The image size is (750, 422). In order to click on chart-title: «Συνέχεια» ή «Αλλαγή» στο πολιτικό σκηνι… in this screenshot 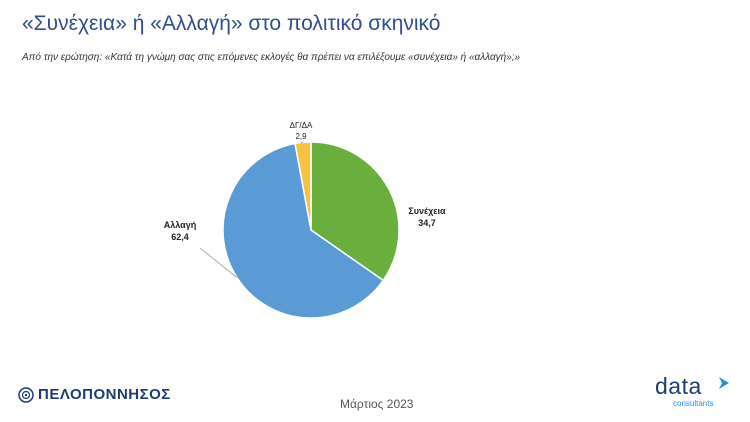, I will do `click(231, 23)`.